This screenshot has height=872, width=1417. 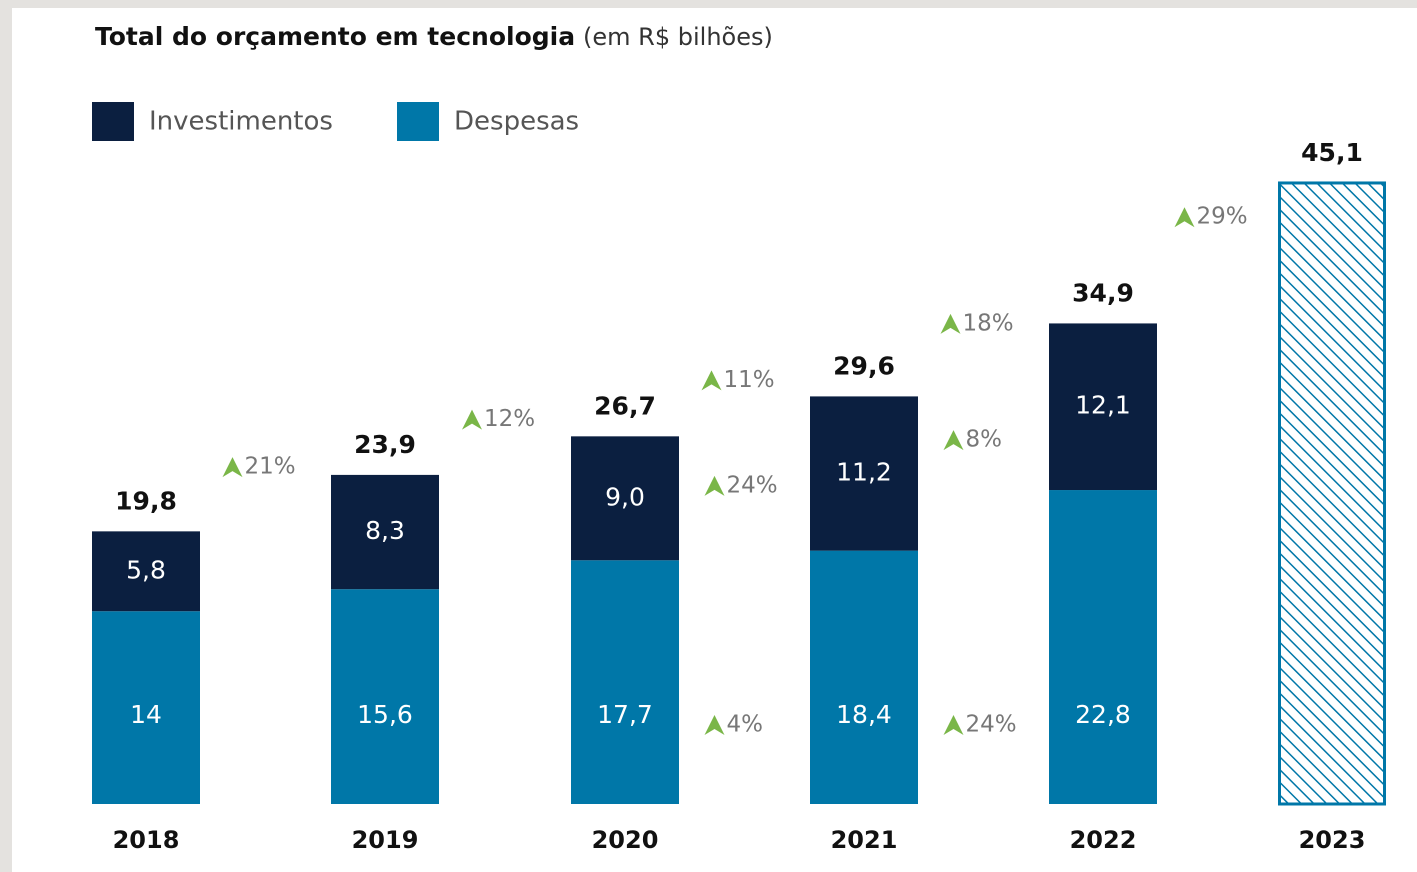 I want to click on value-label: 11,2, so click(x=864, y=472).